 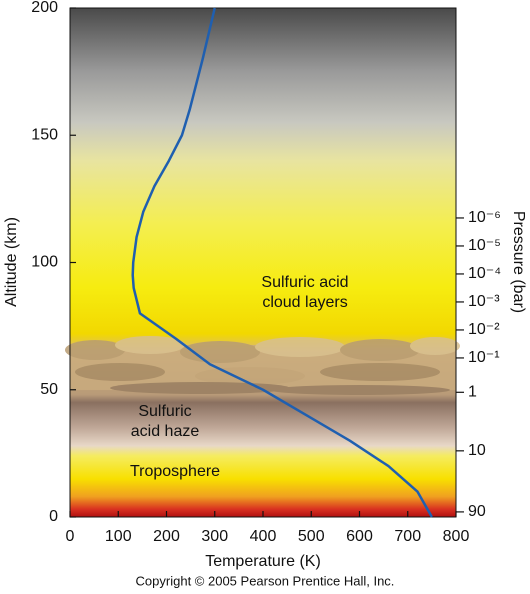 I want to click on y-tick-label: 150, so click(x=44, y=134).